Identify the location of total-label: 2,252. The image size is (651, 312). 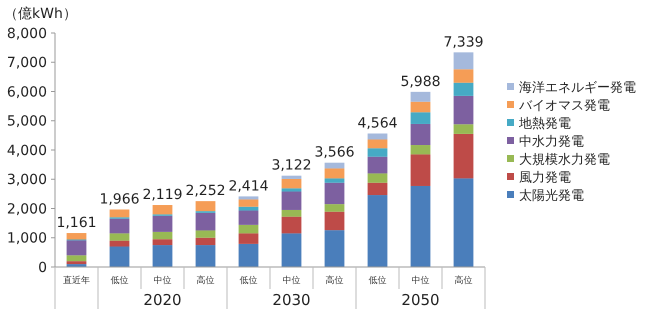
(205, 191).